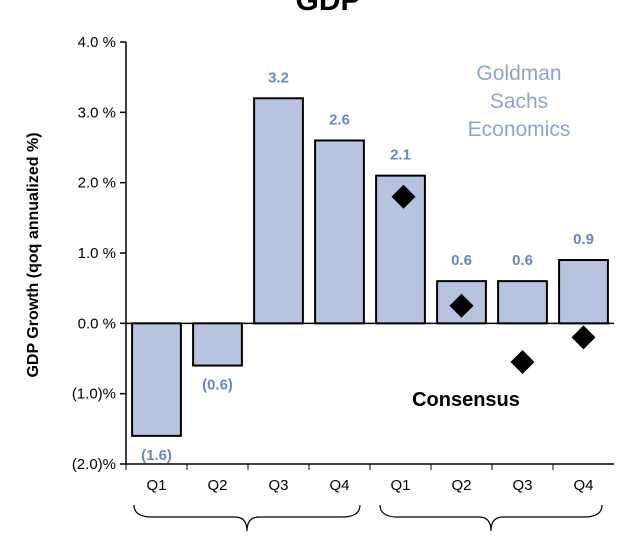 The height and width of the screenshot is (545, 640). Describe the element at coordinates (327, 8) in the screenshot. I see `chart-title: GDP` at that location.